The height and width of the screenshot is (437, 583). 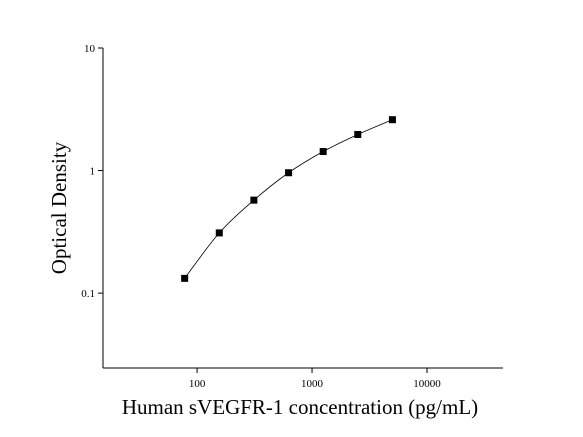 I want to click on x-tick-label: 10000, so click(x=427, y=384).